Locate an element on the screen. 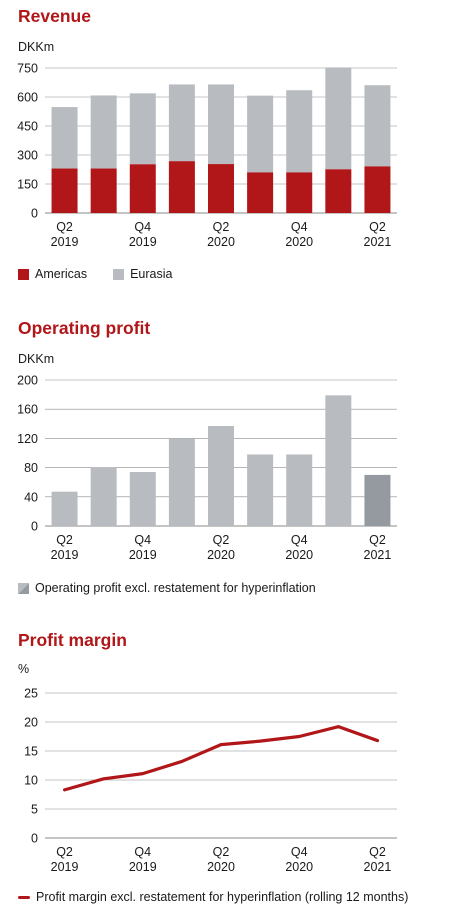 This screenshot has height=917, width=452. revenue-legend: Americas Eurasia is located at coordinates (95, 274).